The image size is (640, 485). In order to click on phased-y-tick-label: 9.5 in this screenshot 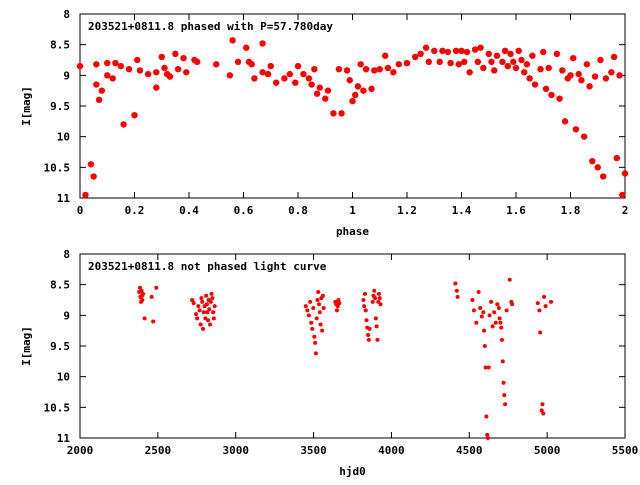, I will do `click(60, 106)`.